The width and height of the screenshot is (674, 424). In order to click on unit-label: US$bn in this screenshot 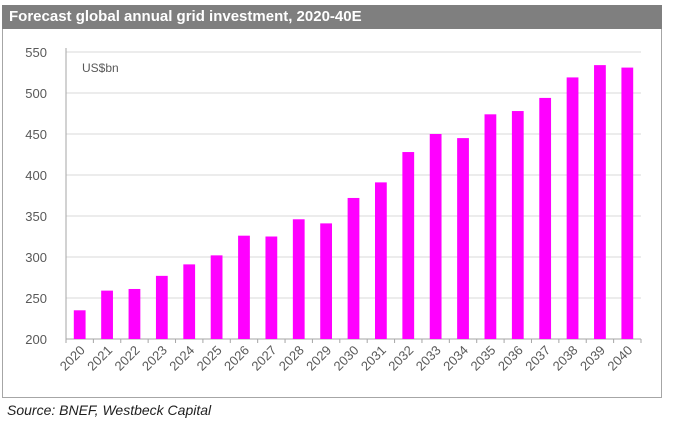, I will do `click(100, 68)`.